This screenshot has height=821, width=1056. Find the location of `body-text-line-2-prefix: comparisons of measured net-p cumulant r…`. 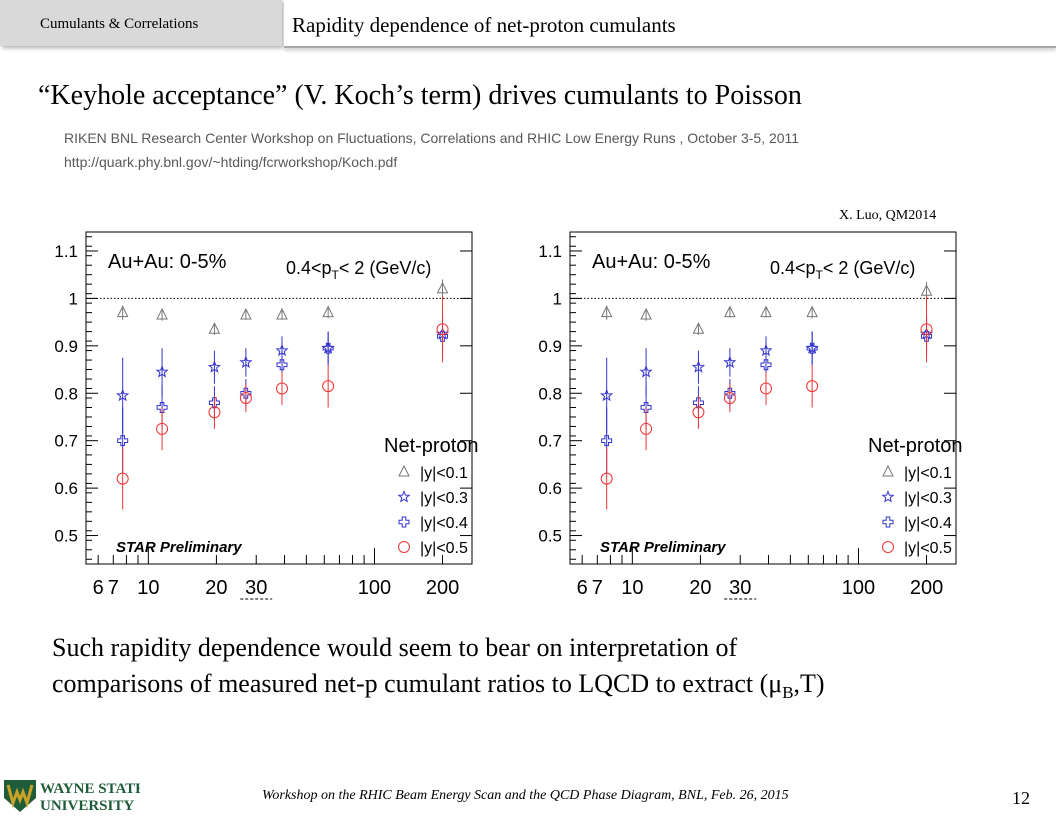

body-text-line-2-prefix: comparisons of measured net-p cumulant r… is located at coordinates (417, 683).